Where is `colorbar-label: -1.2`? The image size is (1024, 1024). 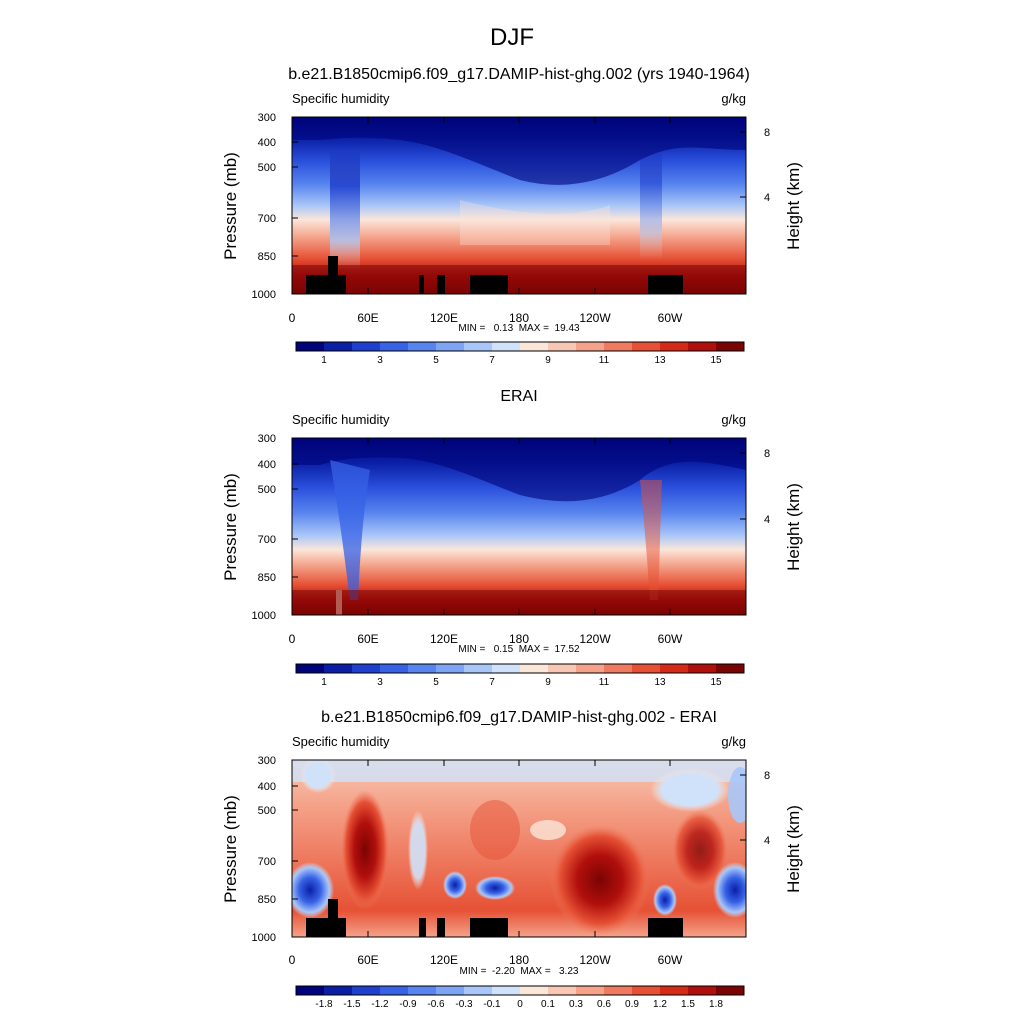 colorbar-label: -1.2 is located at coordinates (380, 1004).